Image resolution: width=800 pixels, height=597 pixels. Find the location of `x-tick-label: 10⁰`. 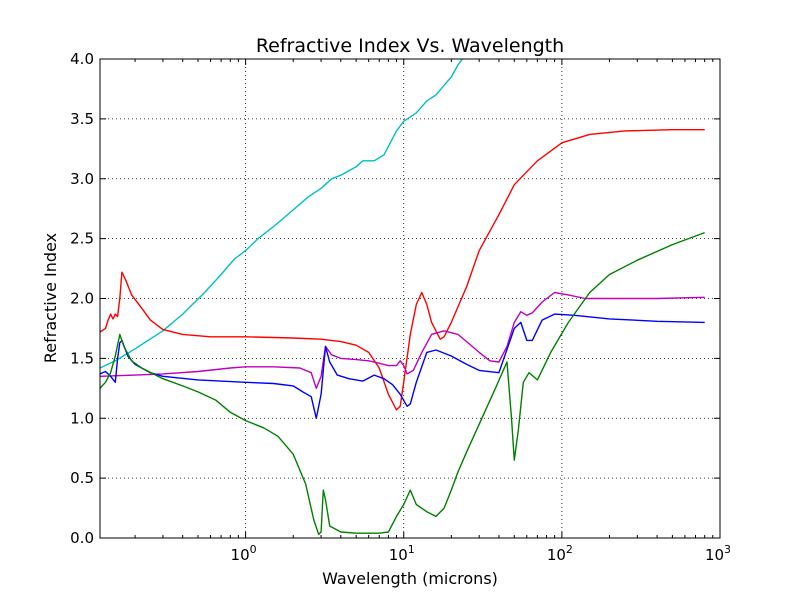

x-tick-label: 10⁰ is located at coordinates (244, 553).